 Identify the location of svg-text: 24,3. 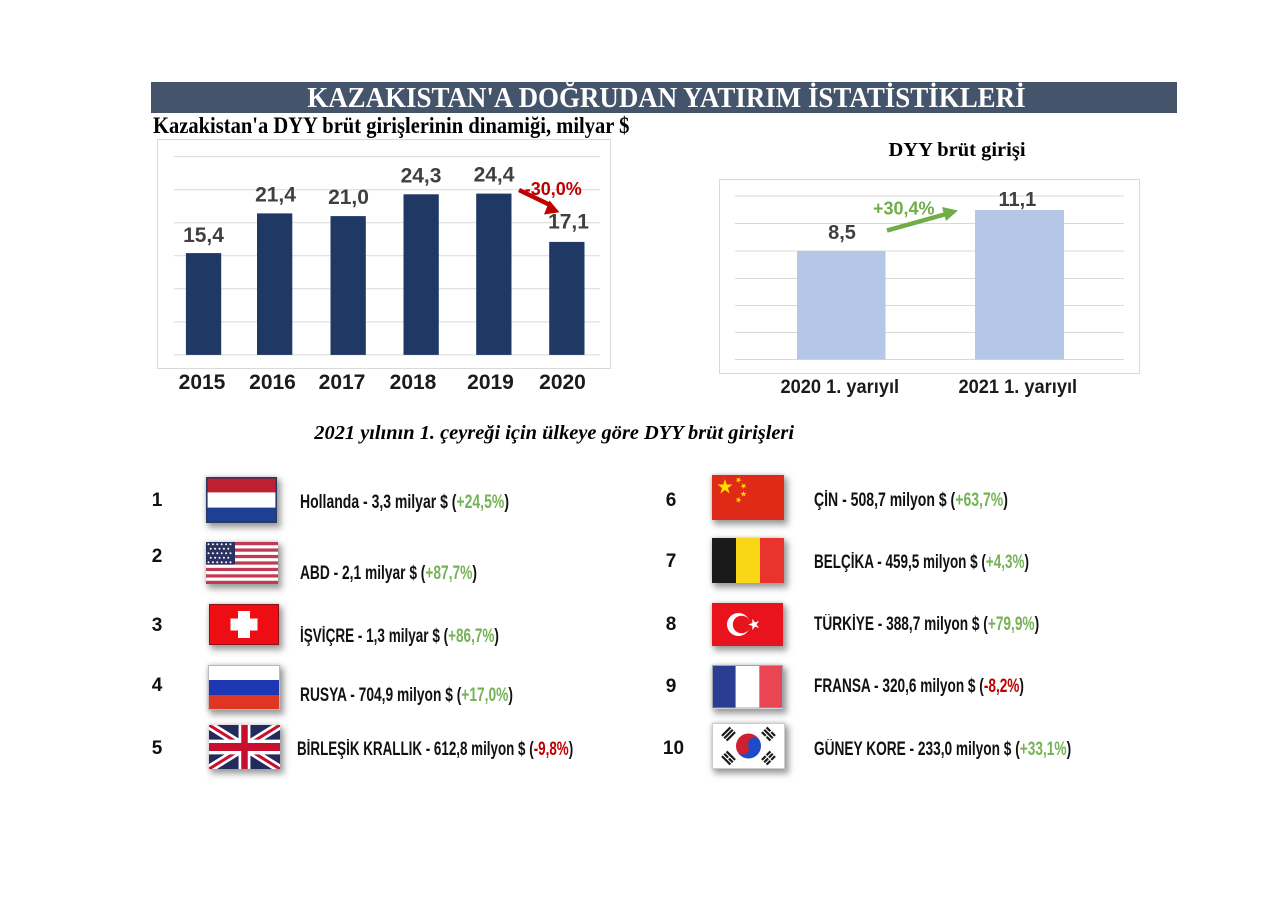
(421, 175).